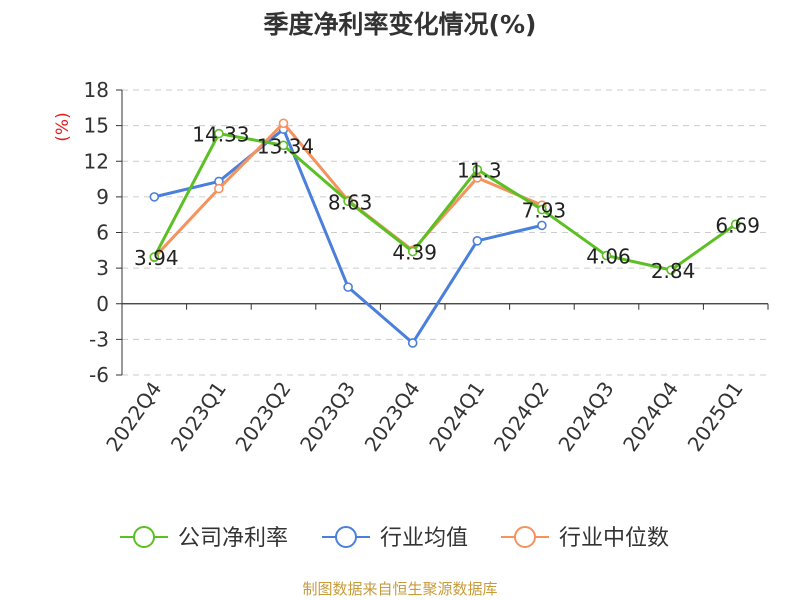  I want to click on y-tick-label: -3, so click(99, 339).